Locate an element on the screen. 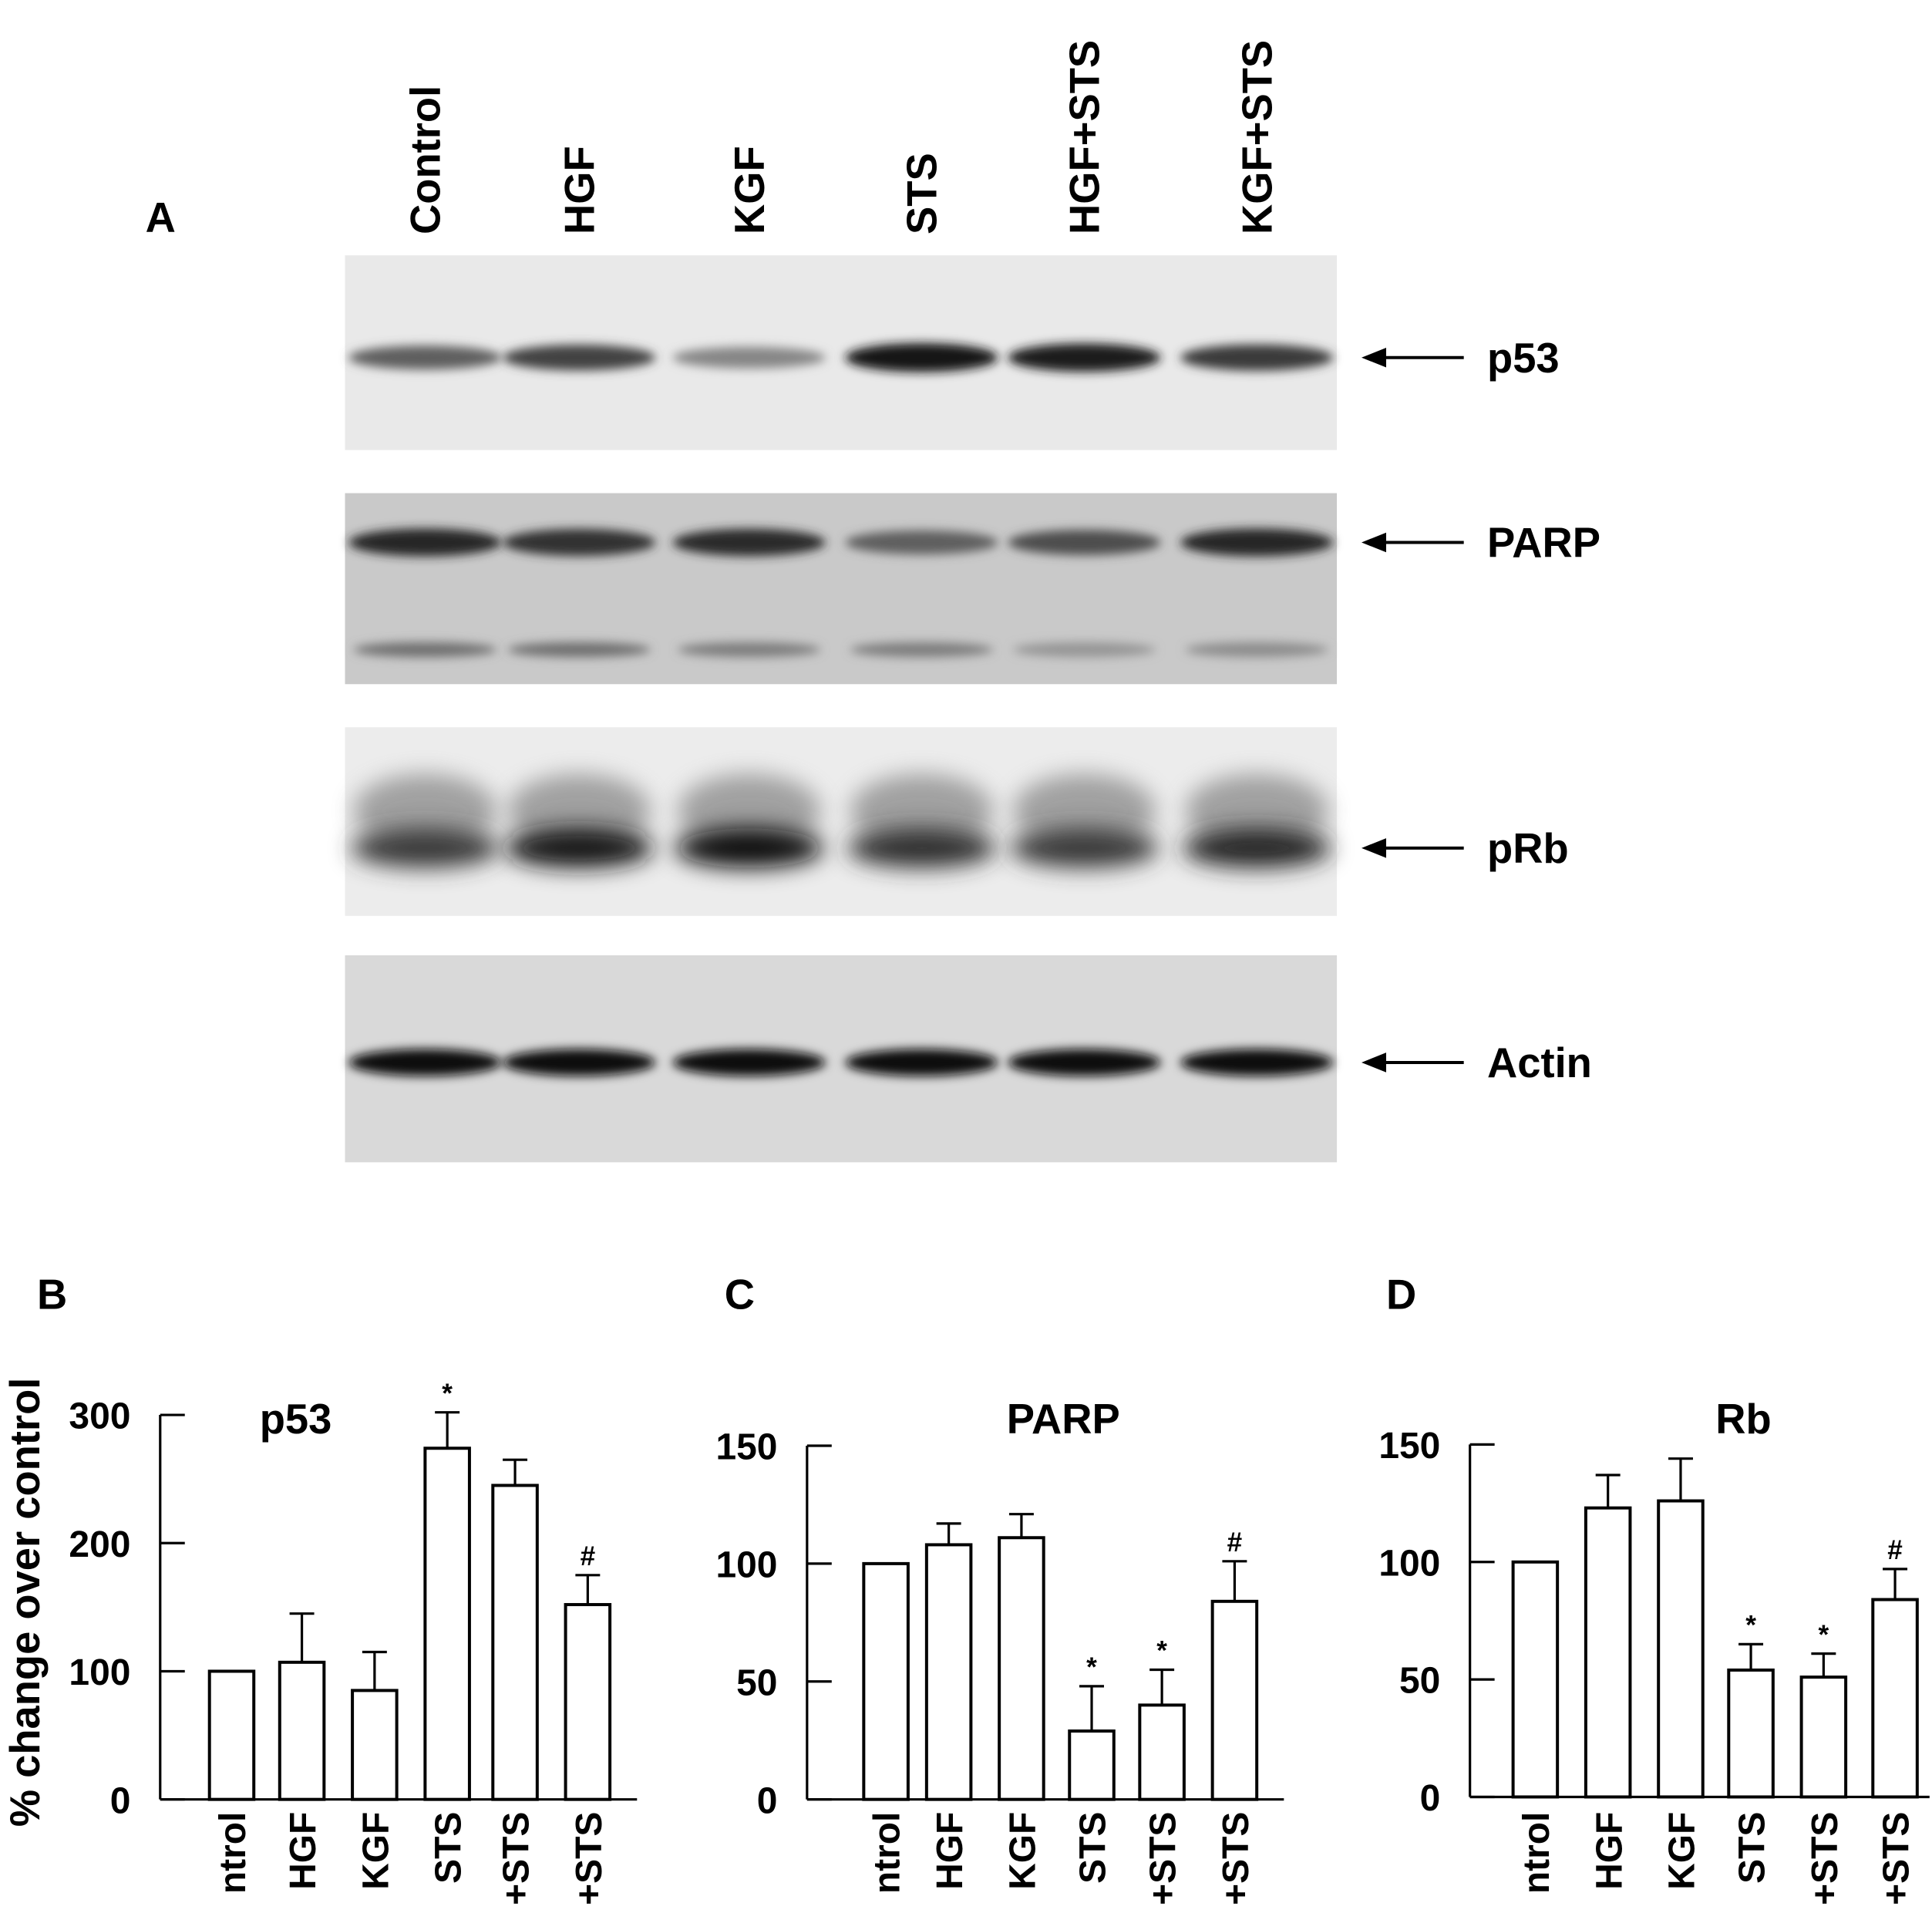 The width and height of the screenshot is (1932, 1913). chart-title: PARP is located at coordinates (1063, 1419).